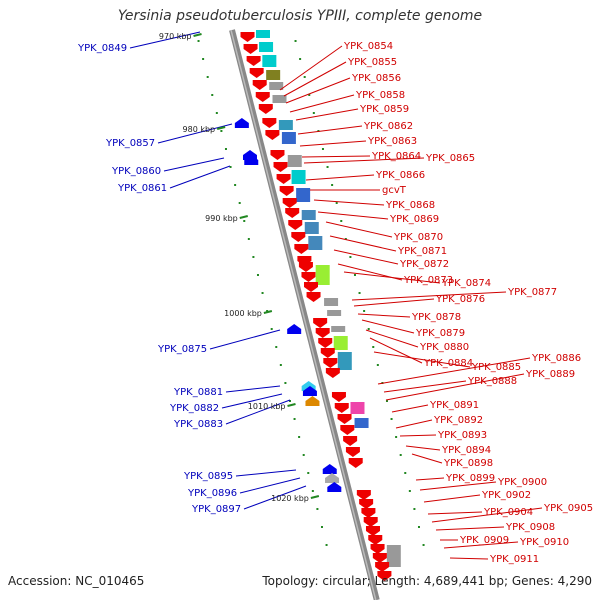  What do you see at coordinates (568, 508) in the screenshot?
I see `gene-label-forward: YPK_0905` at bounding box center [568, 508].